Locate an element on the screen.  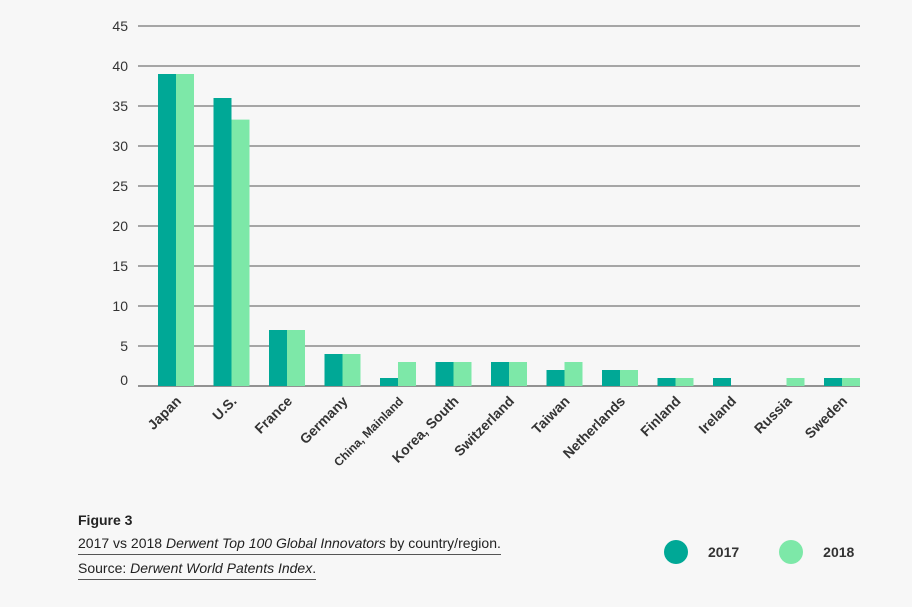
caption-line-1-italic: Derwent Top 100 Global Innovators is located at coordinates (275, 543).